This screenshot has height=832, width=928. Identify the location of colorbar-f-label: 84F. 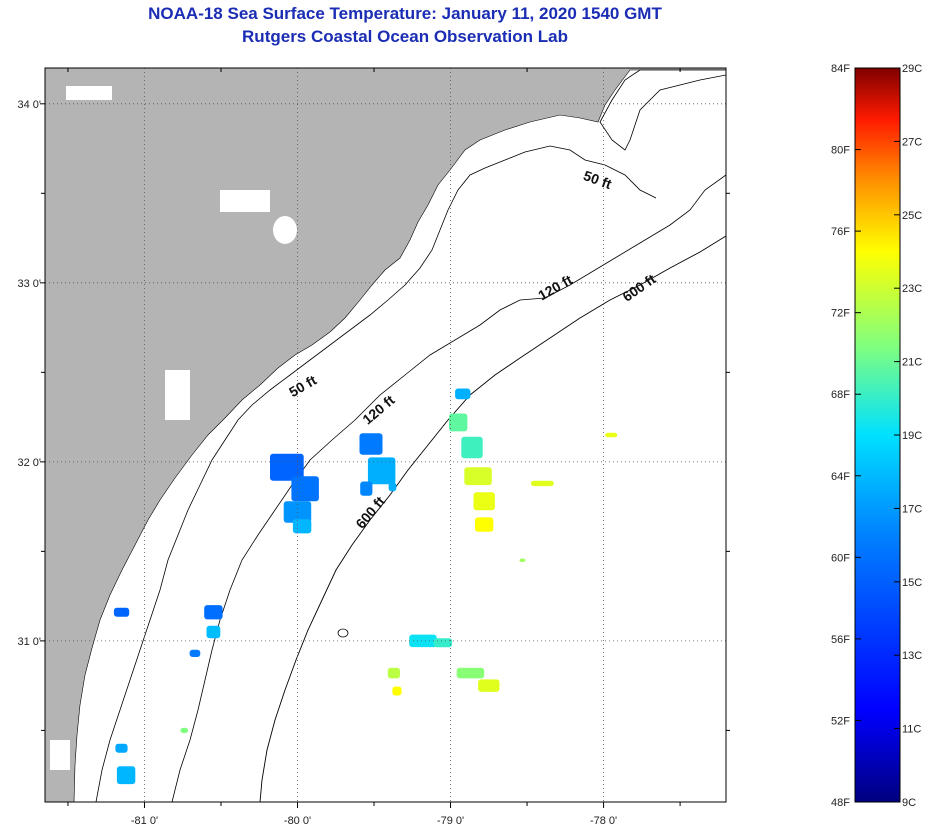
(840, 69).